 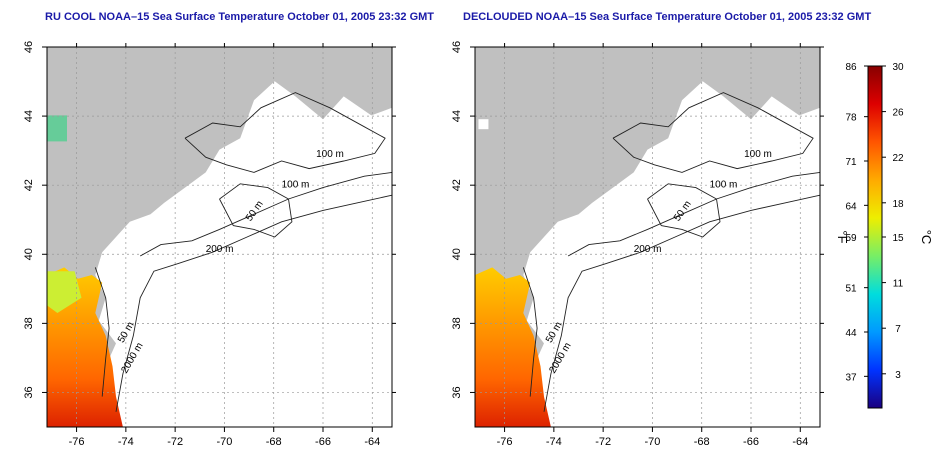 What do you see at coordinates (884, 235) in the screenshot?
I see `temperature-colorbar: 86 78 71 64 59 51 44 37 30 26 22 18 15 11 7 3 °F °C` at bounding box center [884, 235].